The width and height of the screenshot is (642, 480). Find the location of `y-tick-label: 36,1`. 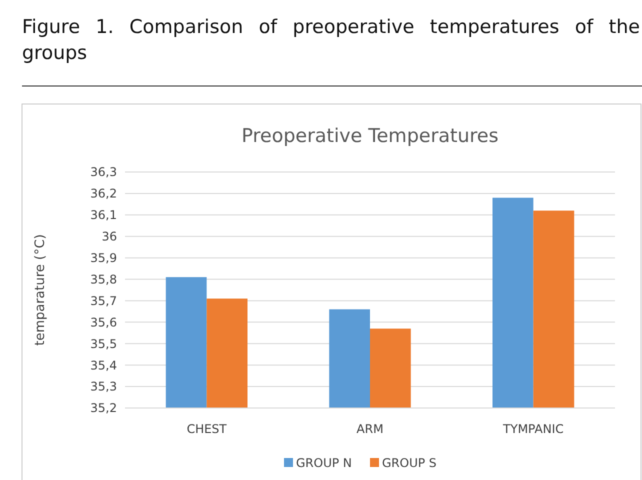

y-tick-label: 36,1 is located at coordinates (103, 215).